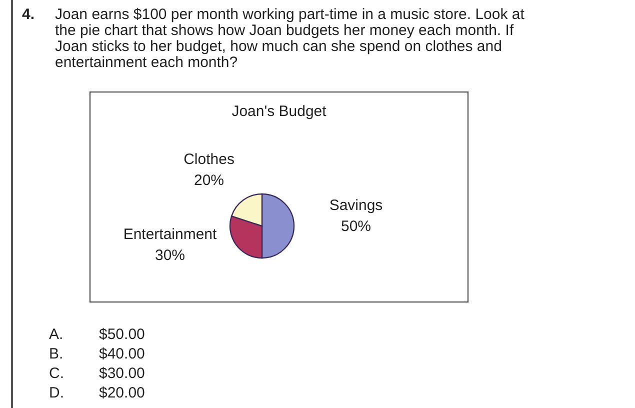 The image size is (635, 408). What do you see at coordinates (290, 38) in the screenshot?
I see `text: Joan earns $100 per month working part-time in a music store. Look at the pie chart that shows how Joan budgets her money each month. If Joan sticks to her budget, how much can she spend on clothes and entertainment each month?` at bounding box center [290, 38].